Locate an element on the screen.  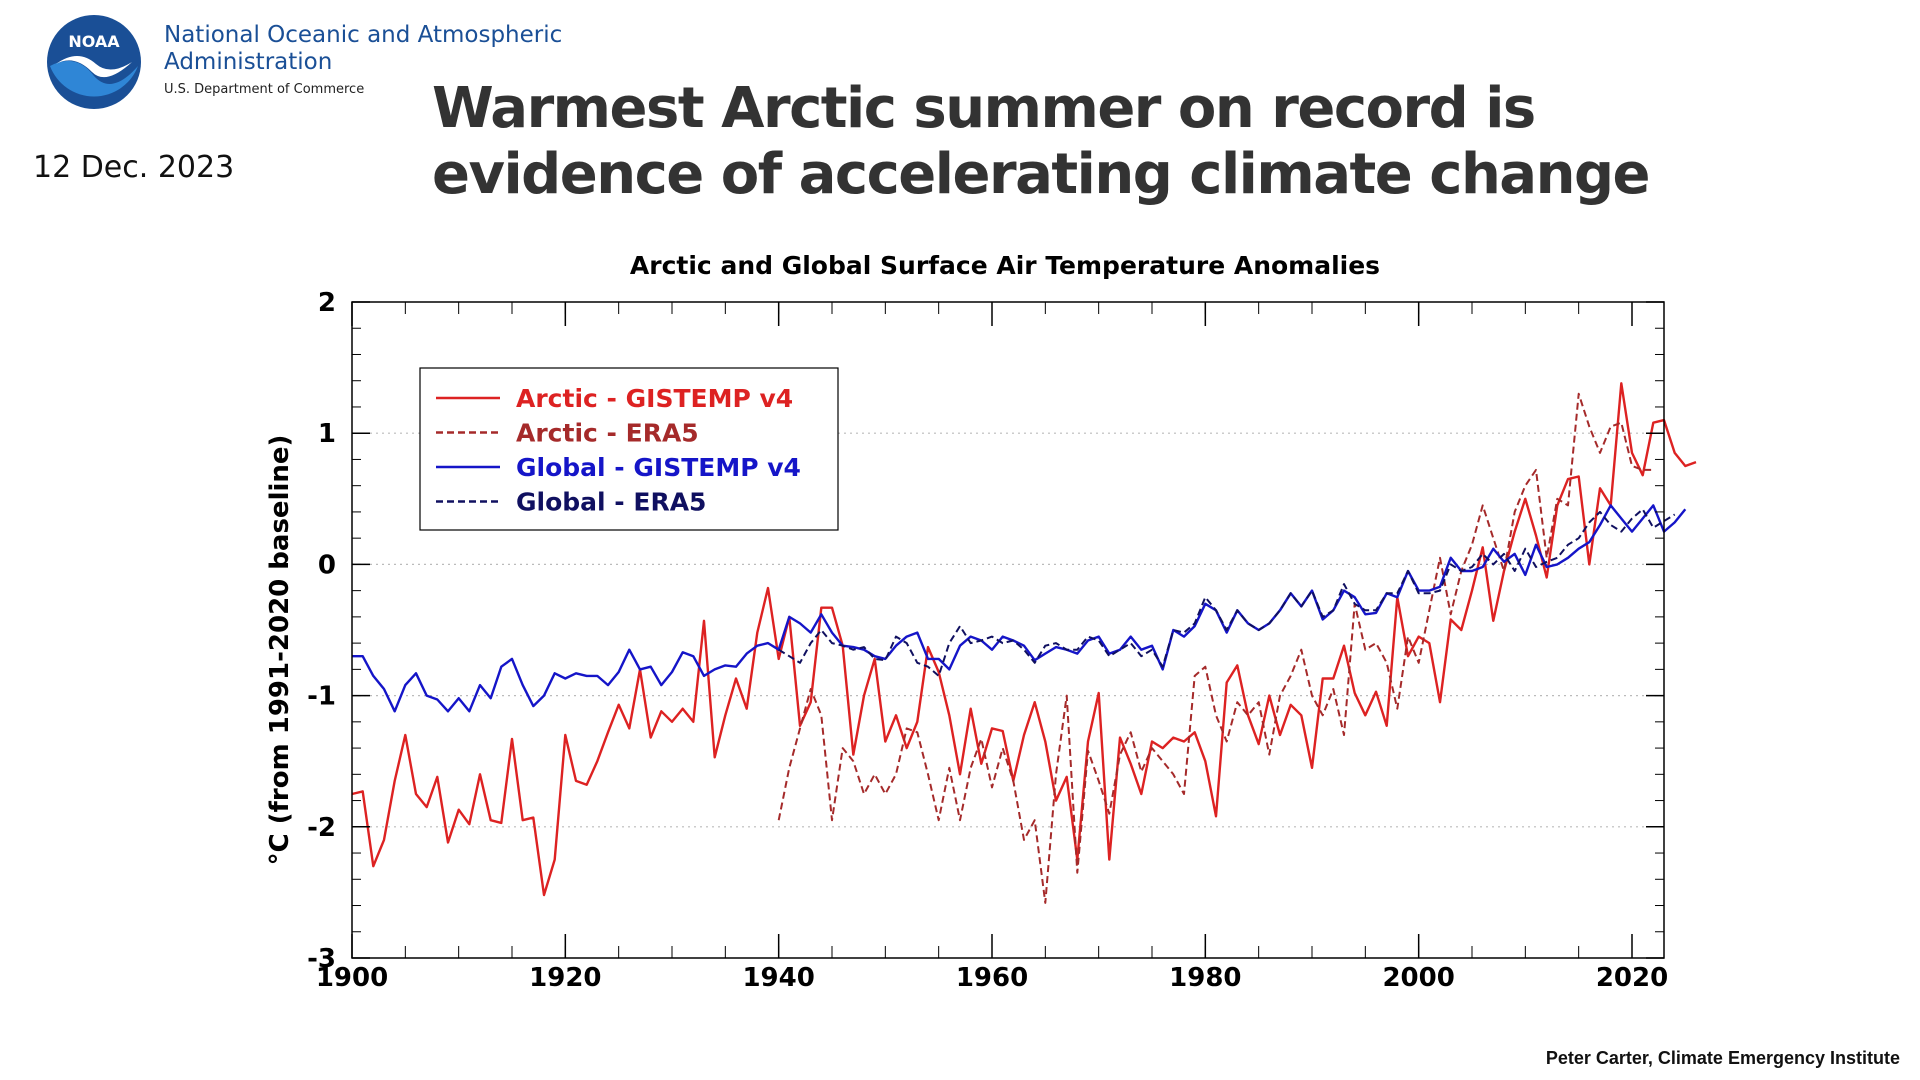
org-department: U.S. Department of Commerce is located at coordinates (264, 89).